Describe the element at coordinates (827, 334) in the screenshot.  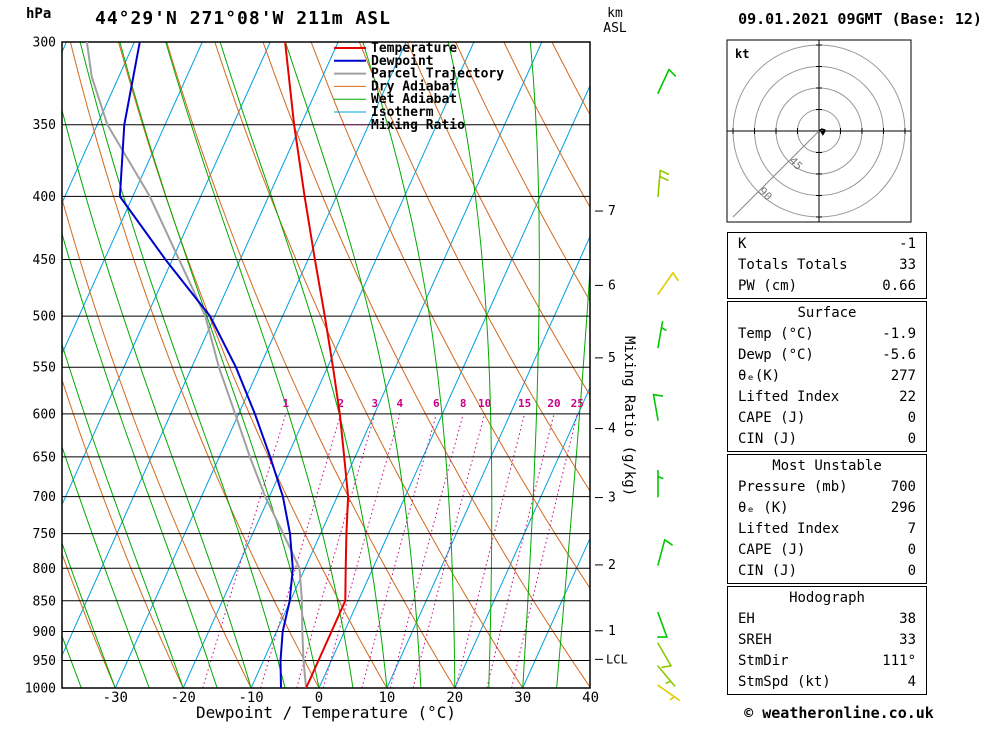
I see `stat-row: Temp (°C) -1.9` at that location.